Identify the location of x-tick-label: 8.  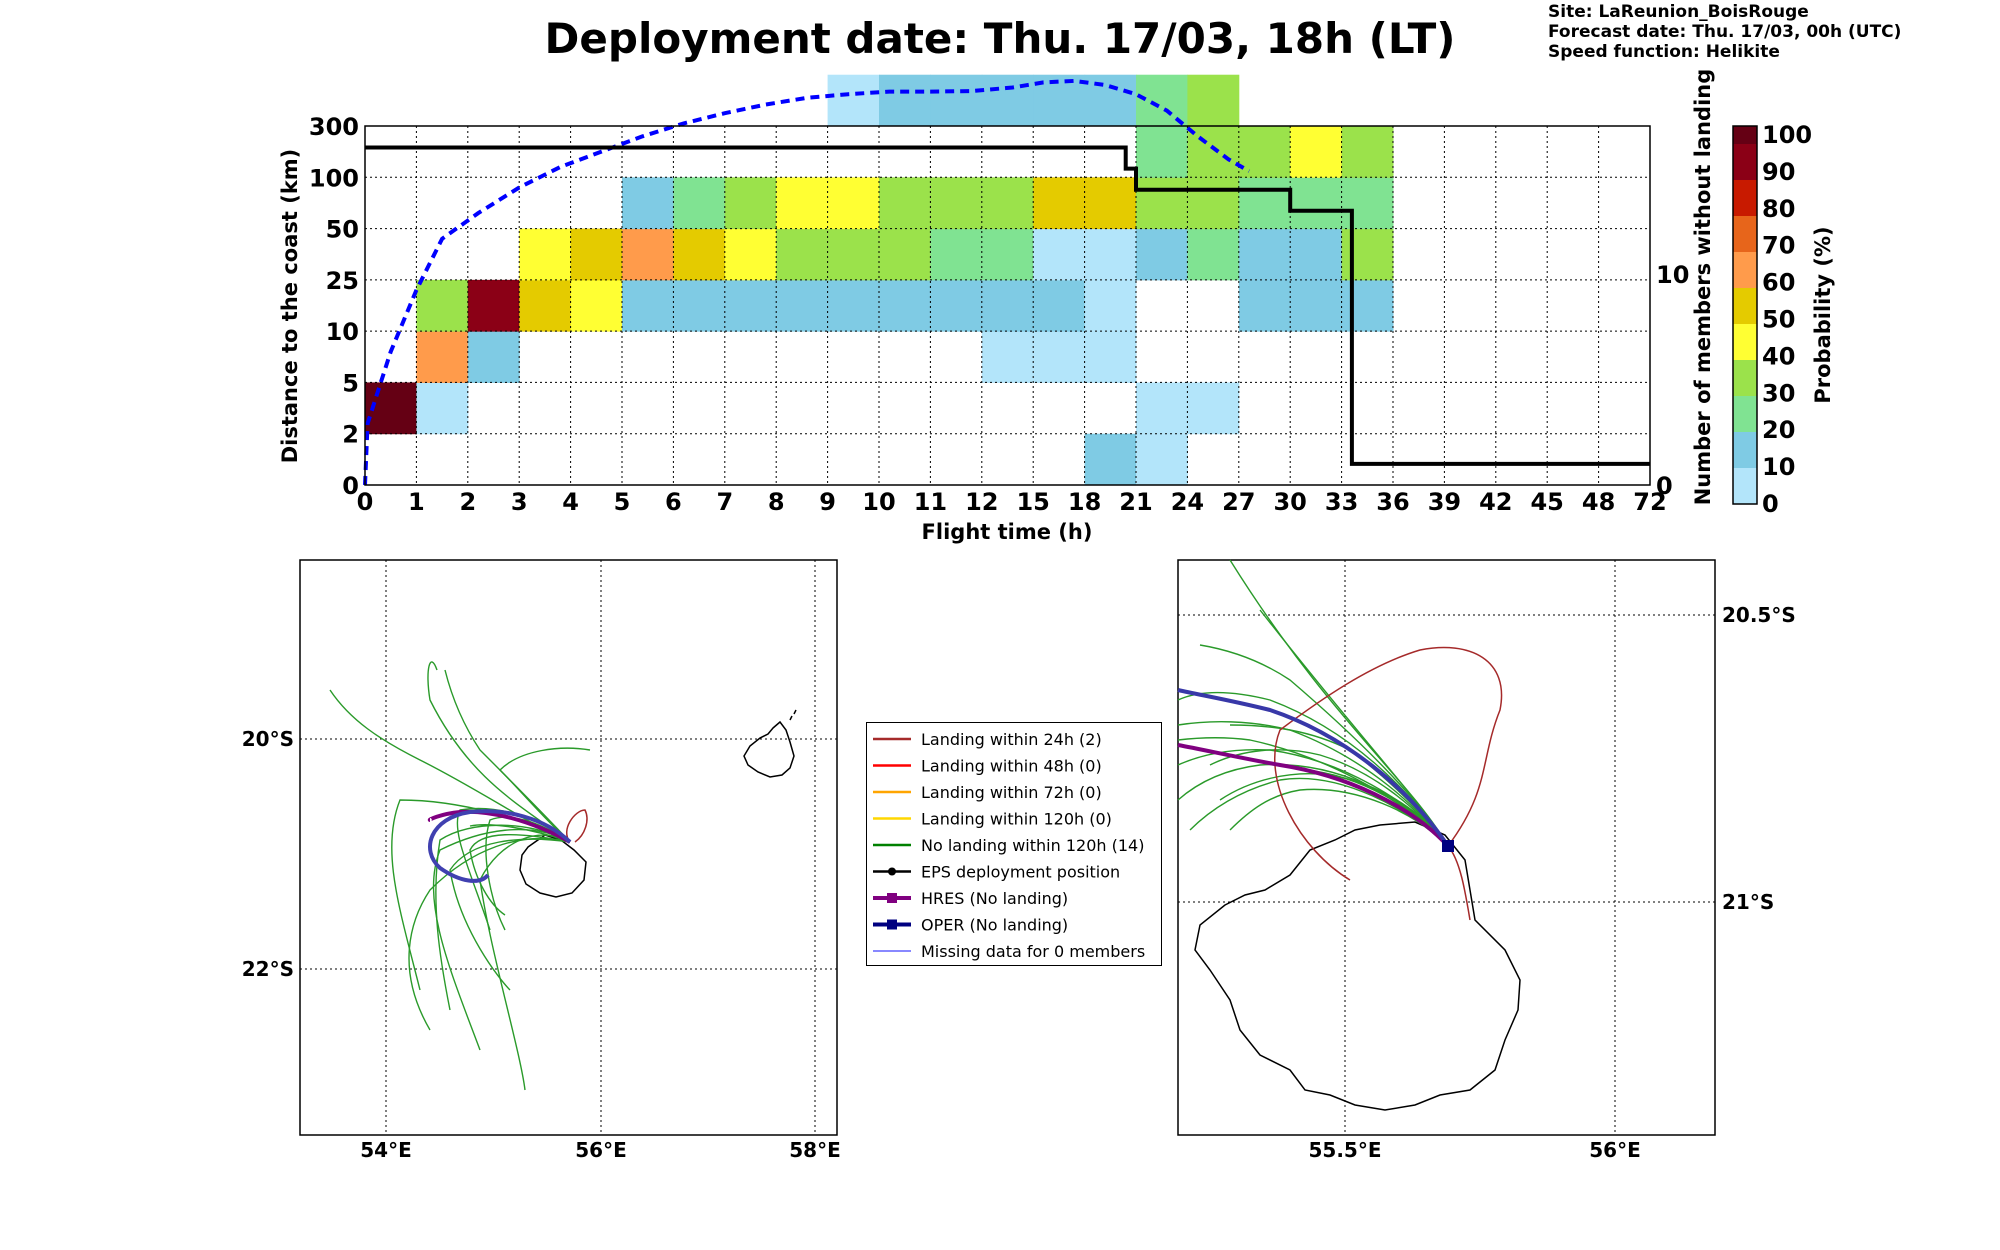
(776, 502).